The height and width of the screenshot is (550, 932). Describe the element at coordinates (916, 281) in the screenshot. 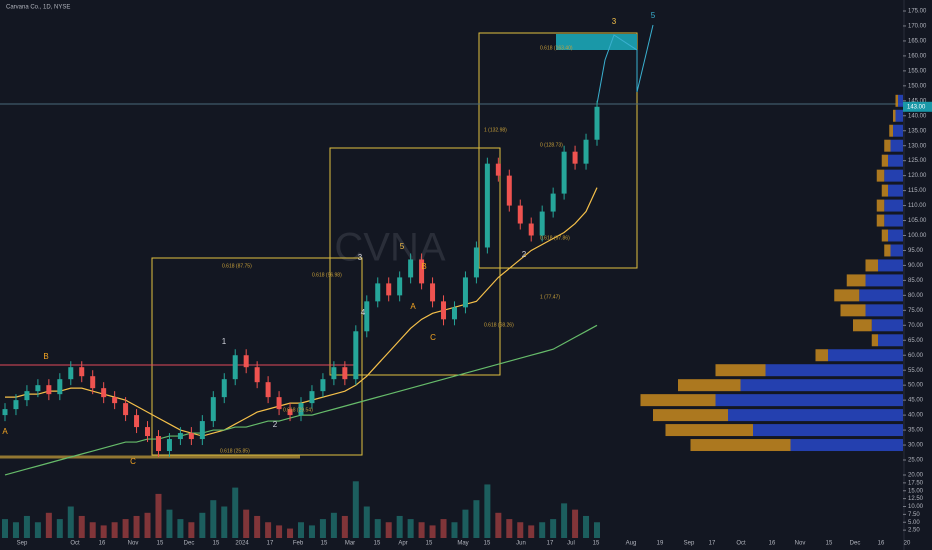

I see `y-tick-label: 85.00` at that location.